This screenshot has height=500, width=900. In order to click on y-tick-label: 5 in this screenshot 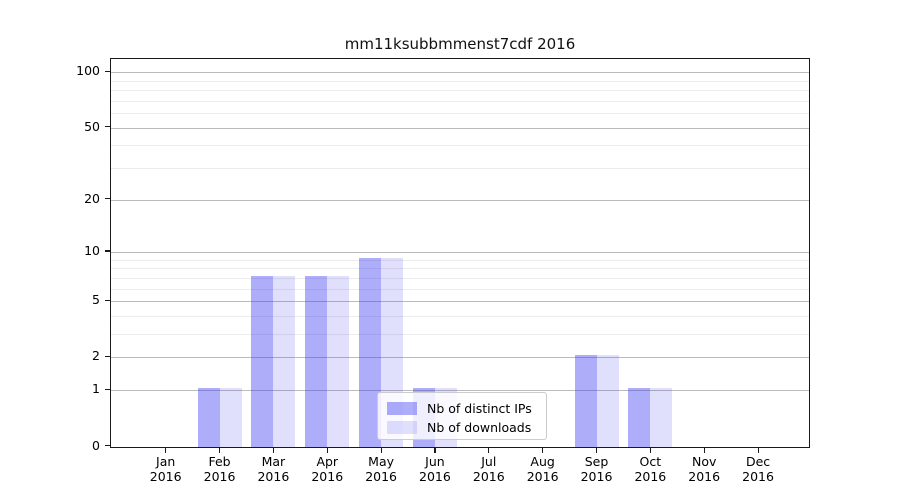, I will do `click(96, 300)`.